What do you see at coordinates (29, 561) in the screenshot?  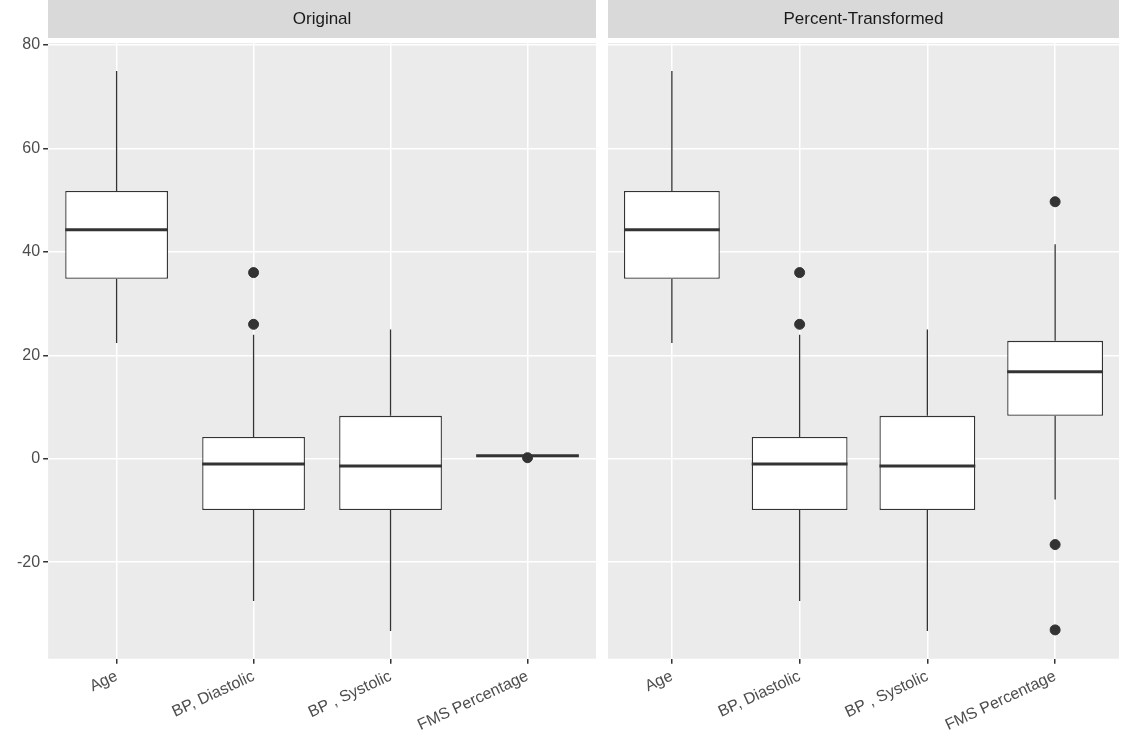 I see `y-tick-label: -20` at bounding box center [29, 561].